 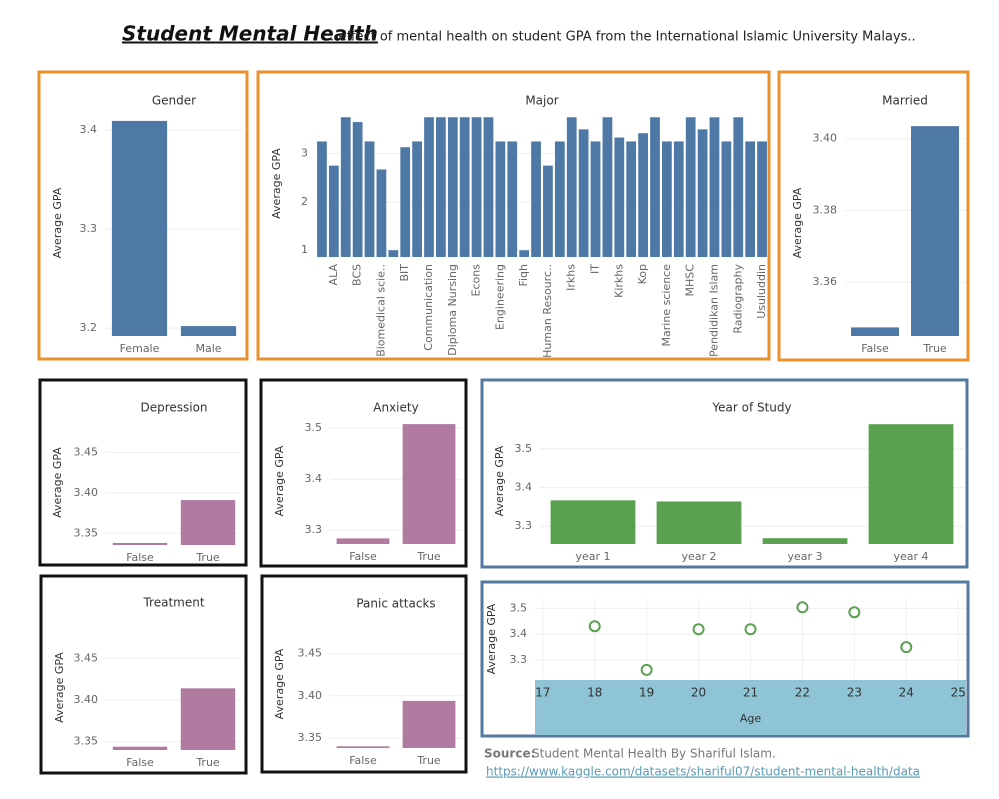 I want to click on x-tick-label: BCS, so click(x=357, y=275).